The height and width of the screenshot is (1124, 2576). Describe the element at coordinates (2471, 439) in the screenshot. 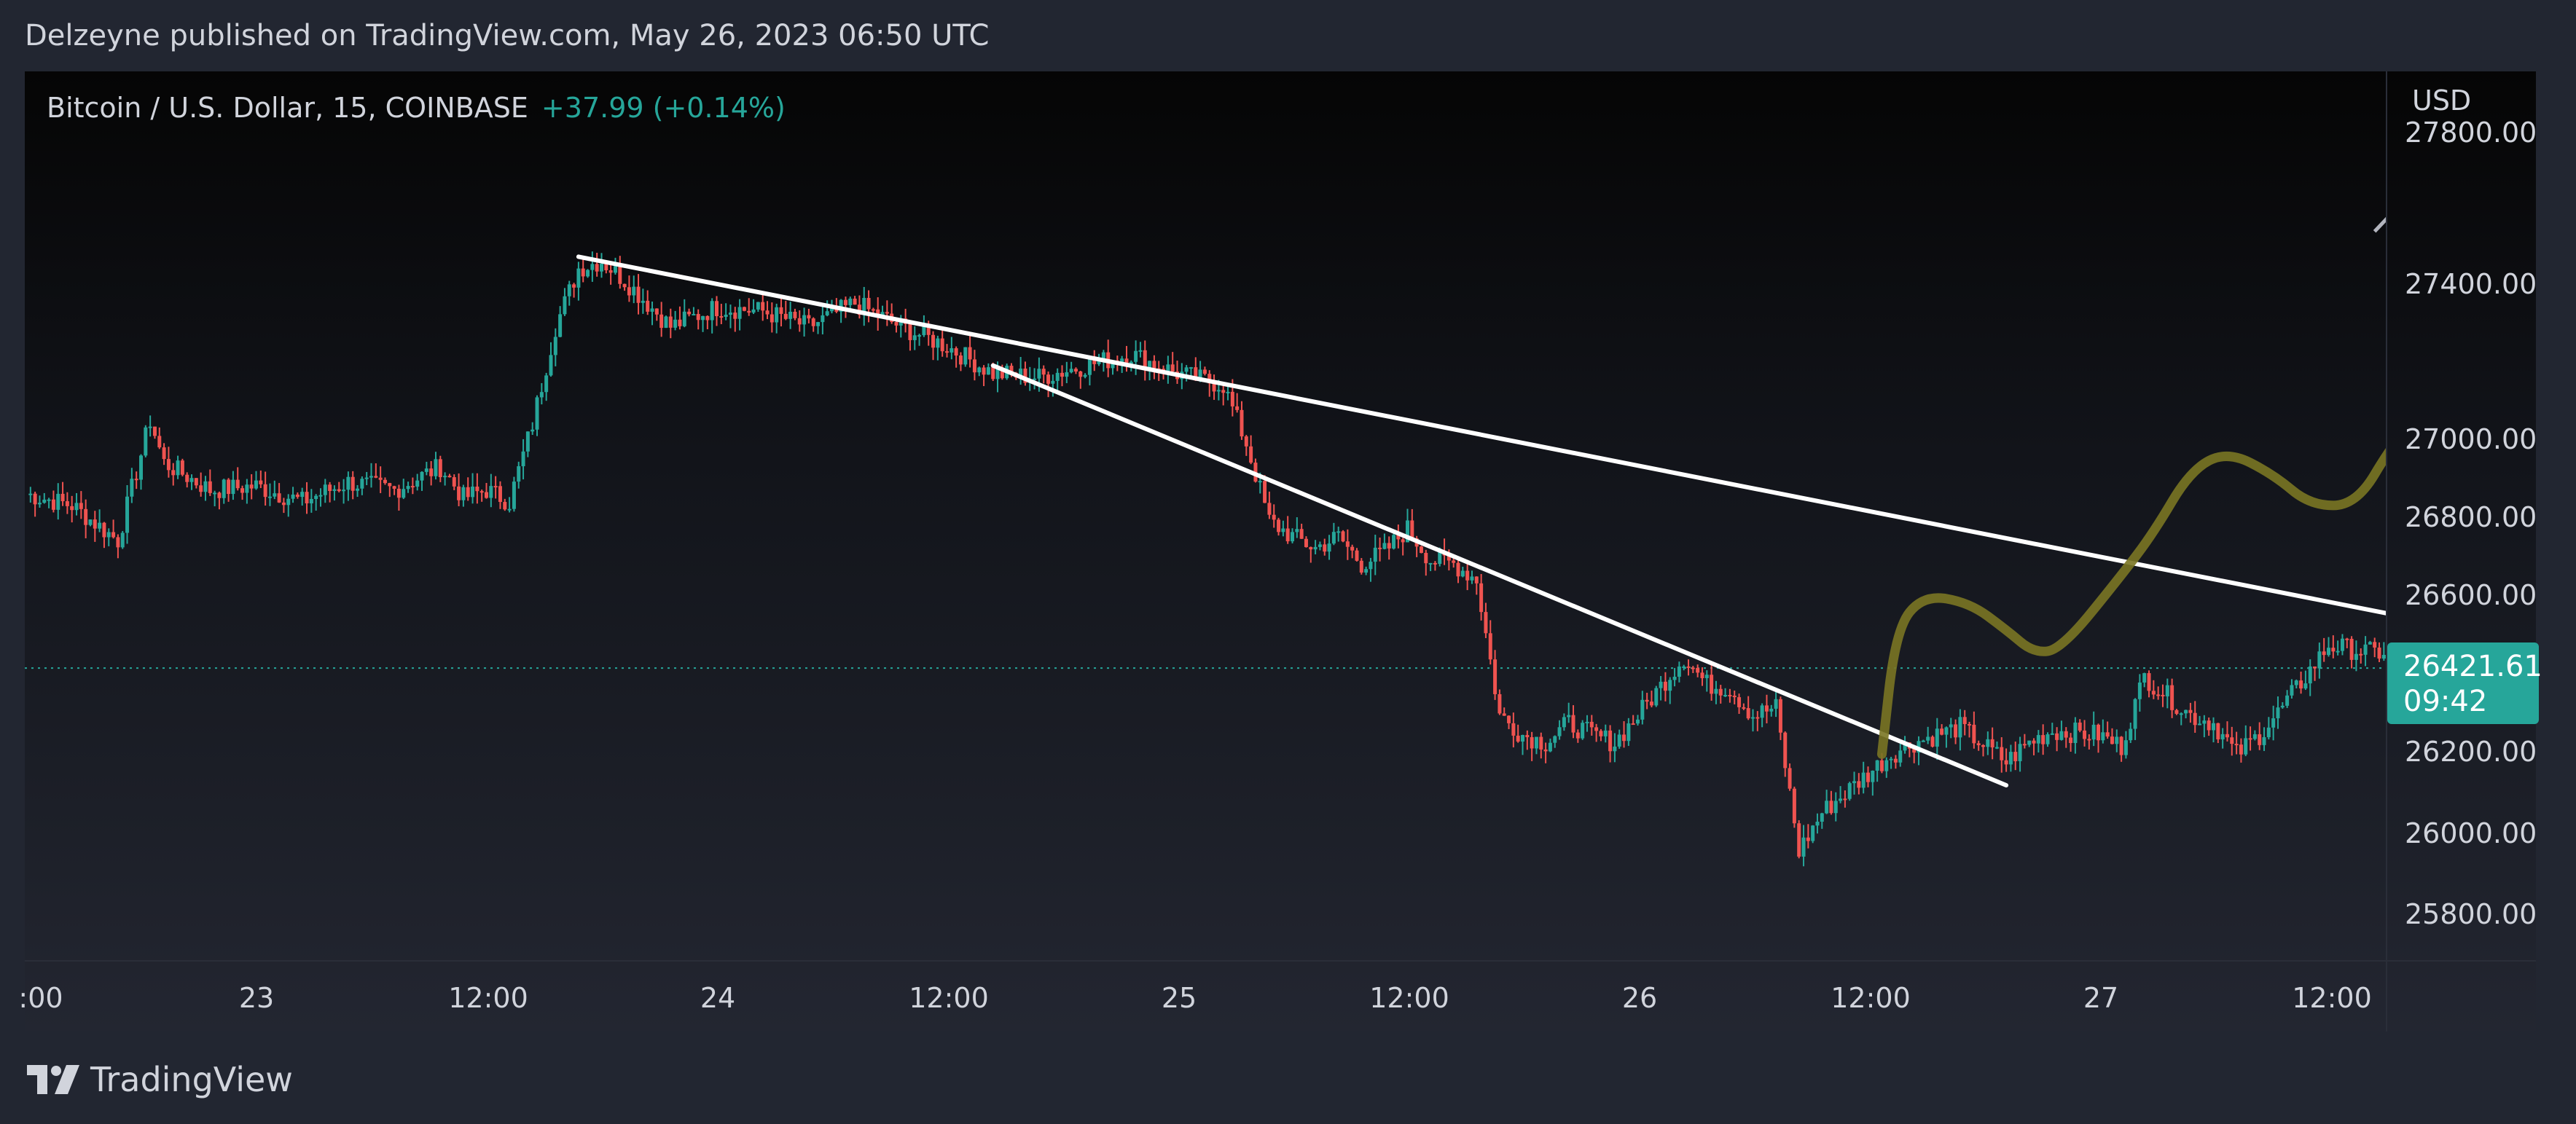

I see `price-tick: 27000.00` at that location.